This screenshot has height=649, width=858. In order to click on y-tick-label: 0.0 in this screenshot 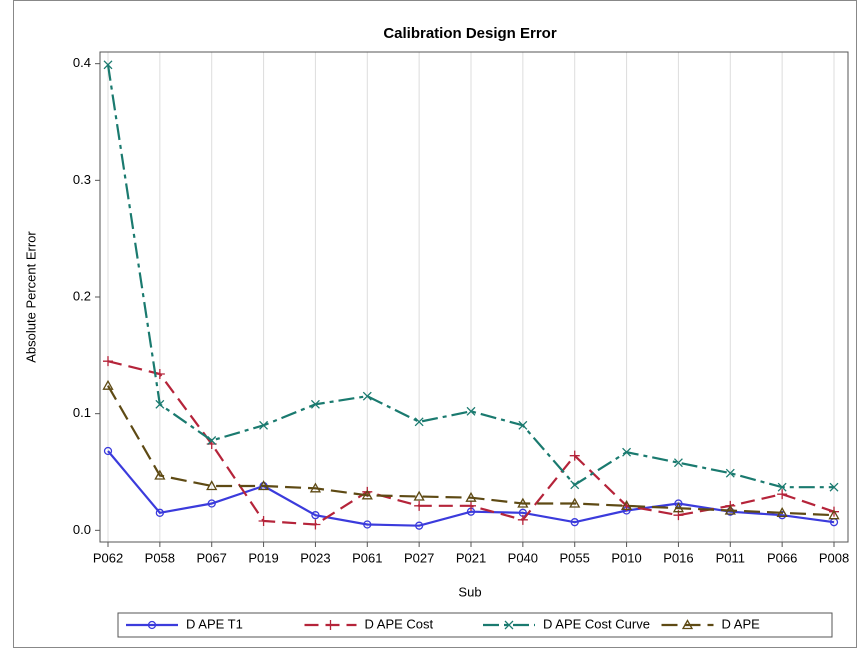, I will do `click(82, 529)`.